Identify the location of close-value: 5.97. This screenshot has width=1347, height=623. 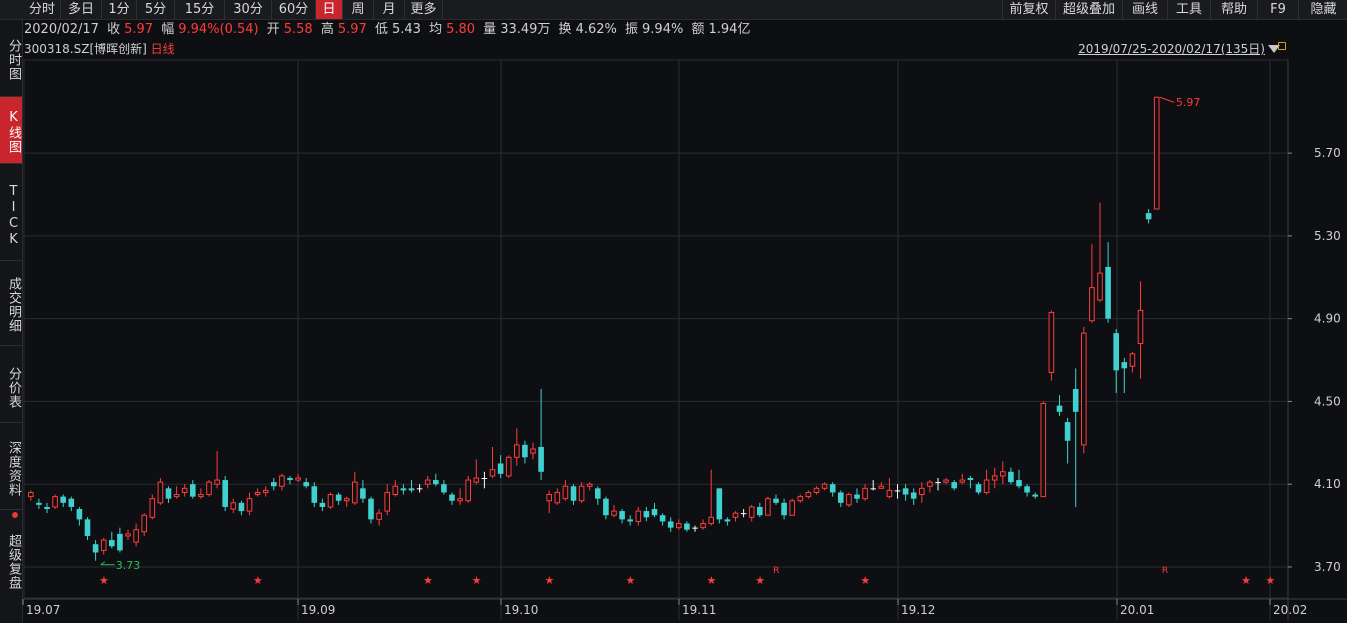
(139, 29).